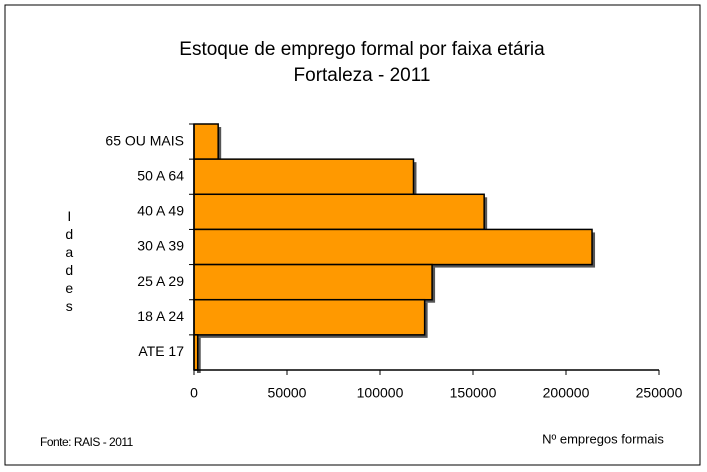  Describe the element at coordinates (69, 262) in the screenshot. I see `y-axis-label: Idades` at that location.